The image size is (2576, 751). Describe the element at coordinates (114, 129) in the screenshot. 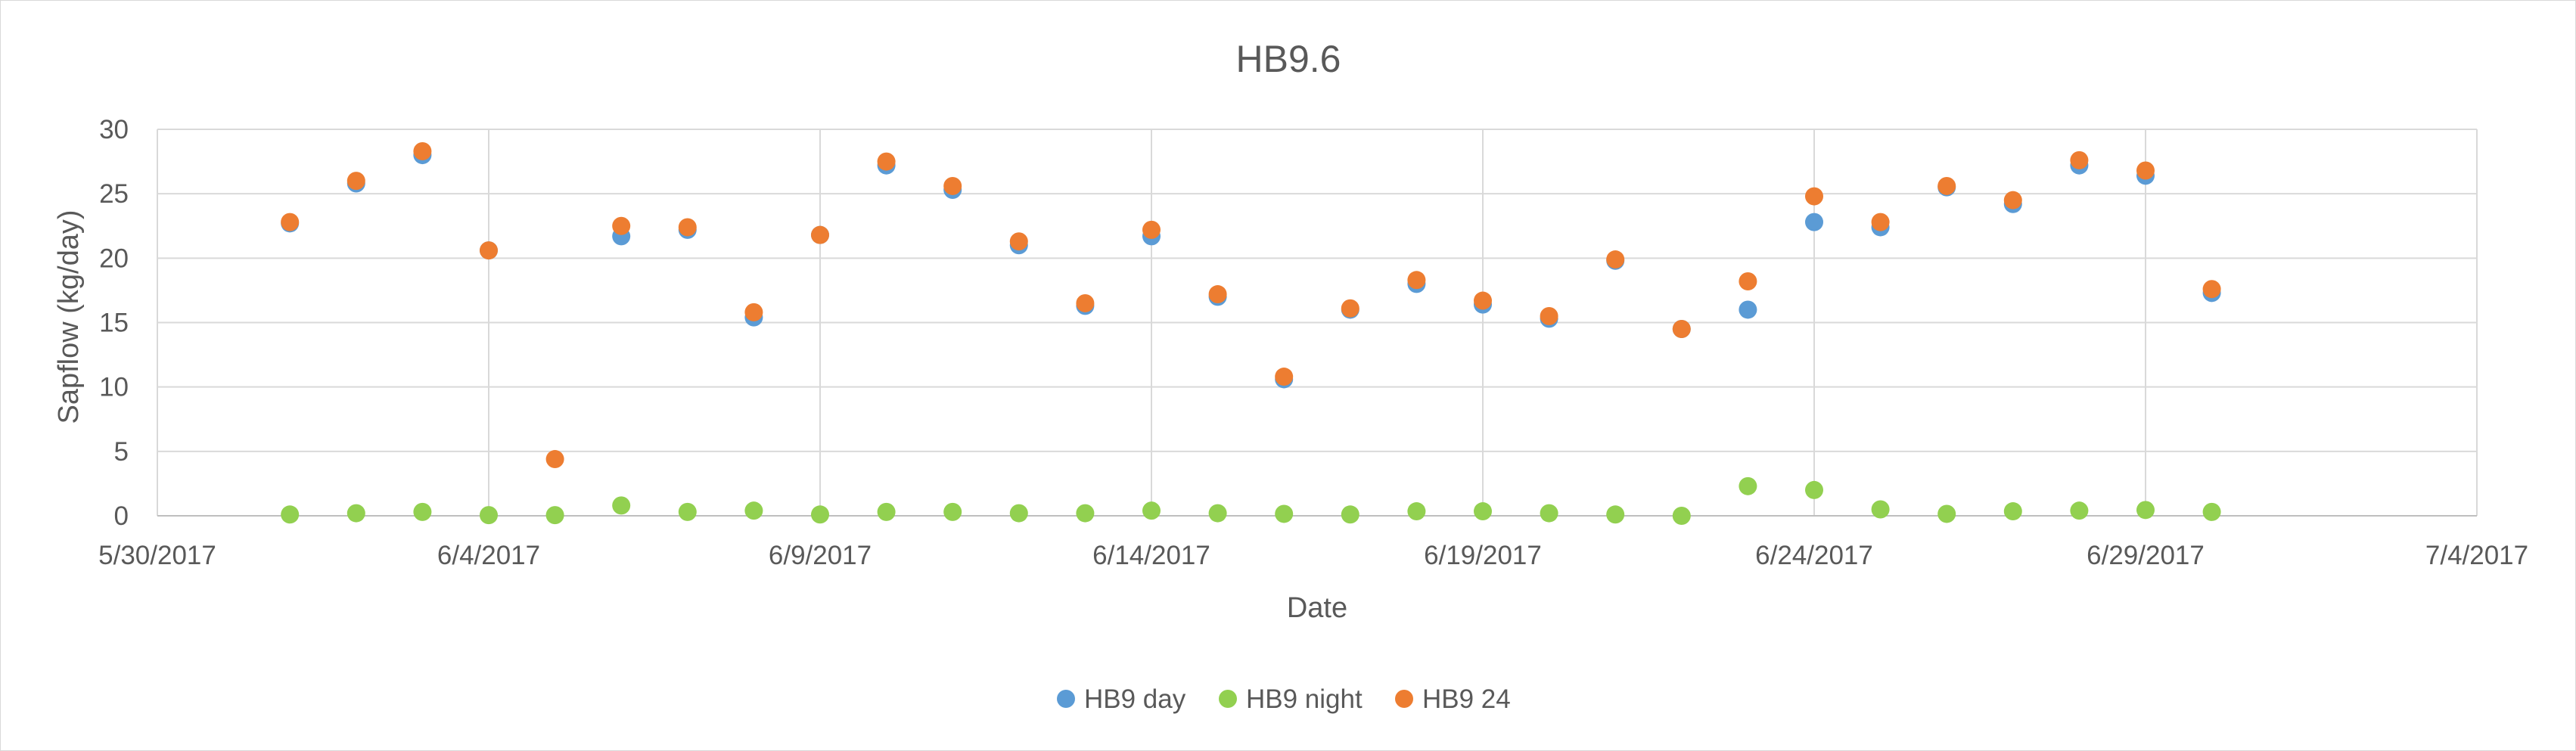

I see `y-tick-label: 30` at that location.